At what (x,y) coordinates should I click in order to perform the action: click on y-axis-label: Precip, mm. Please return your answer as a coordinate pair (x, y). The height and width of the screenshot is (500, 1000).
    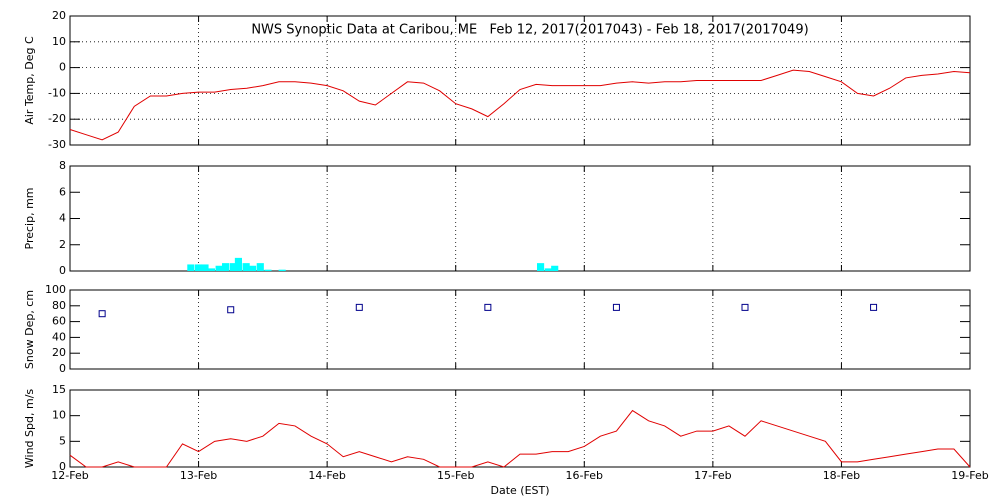
    Looking at the image, I should click on (29, 219).